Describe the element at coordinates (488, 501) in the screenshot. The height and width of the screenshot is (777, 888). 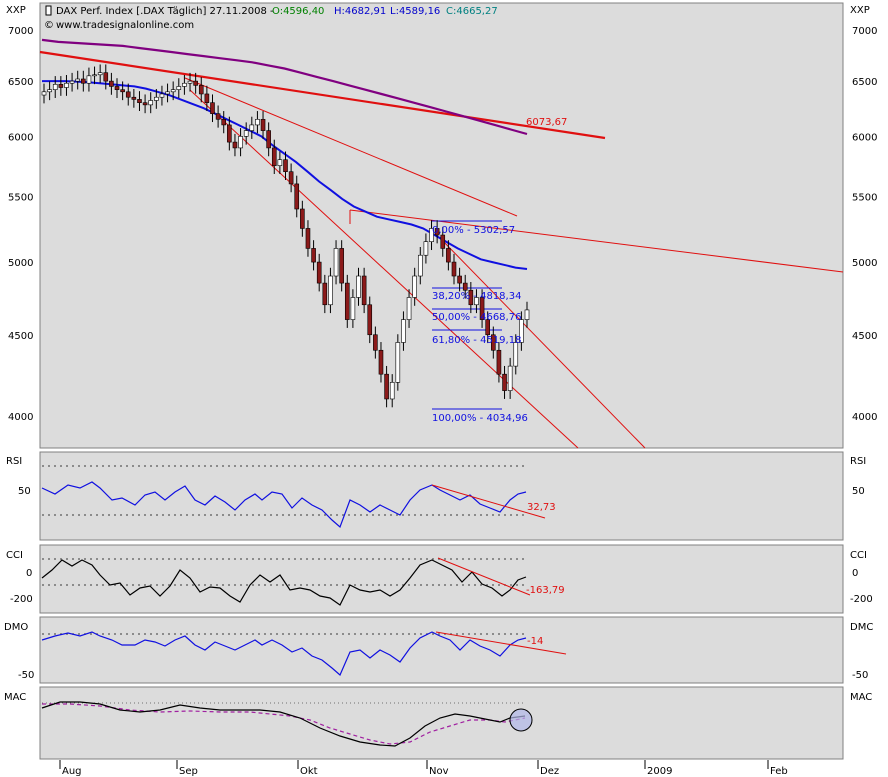
I see `rsi-trend-line` at that location.